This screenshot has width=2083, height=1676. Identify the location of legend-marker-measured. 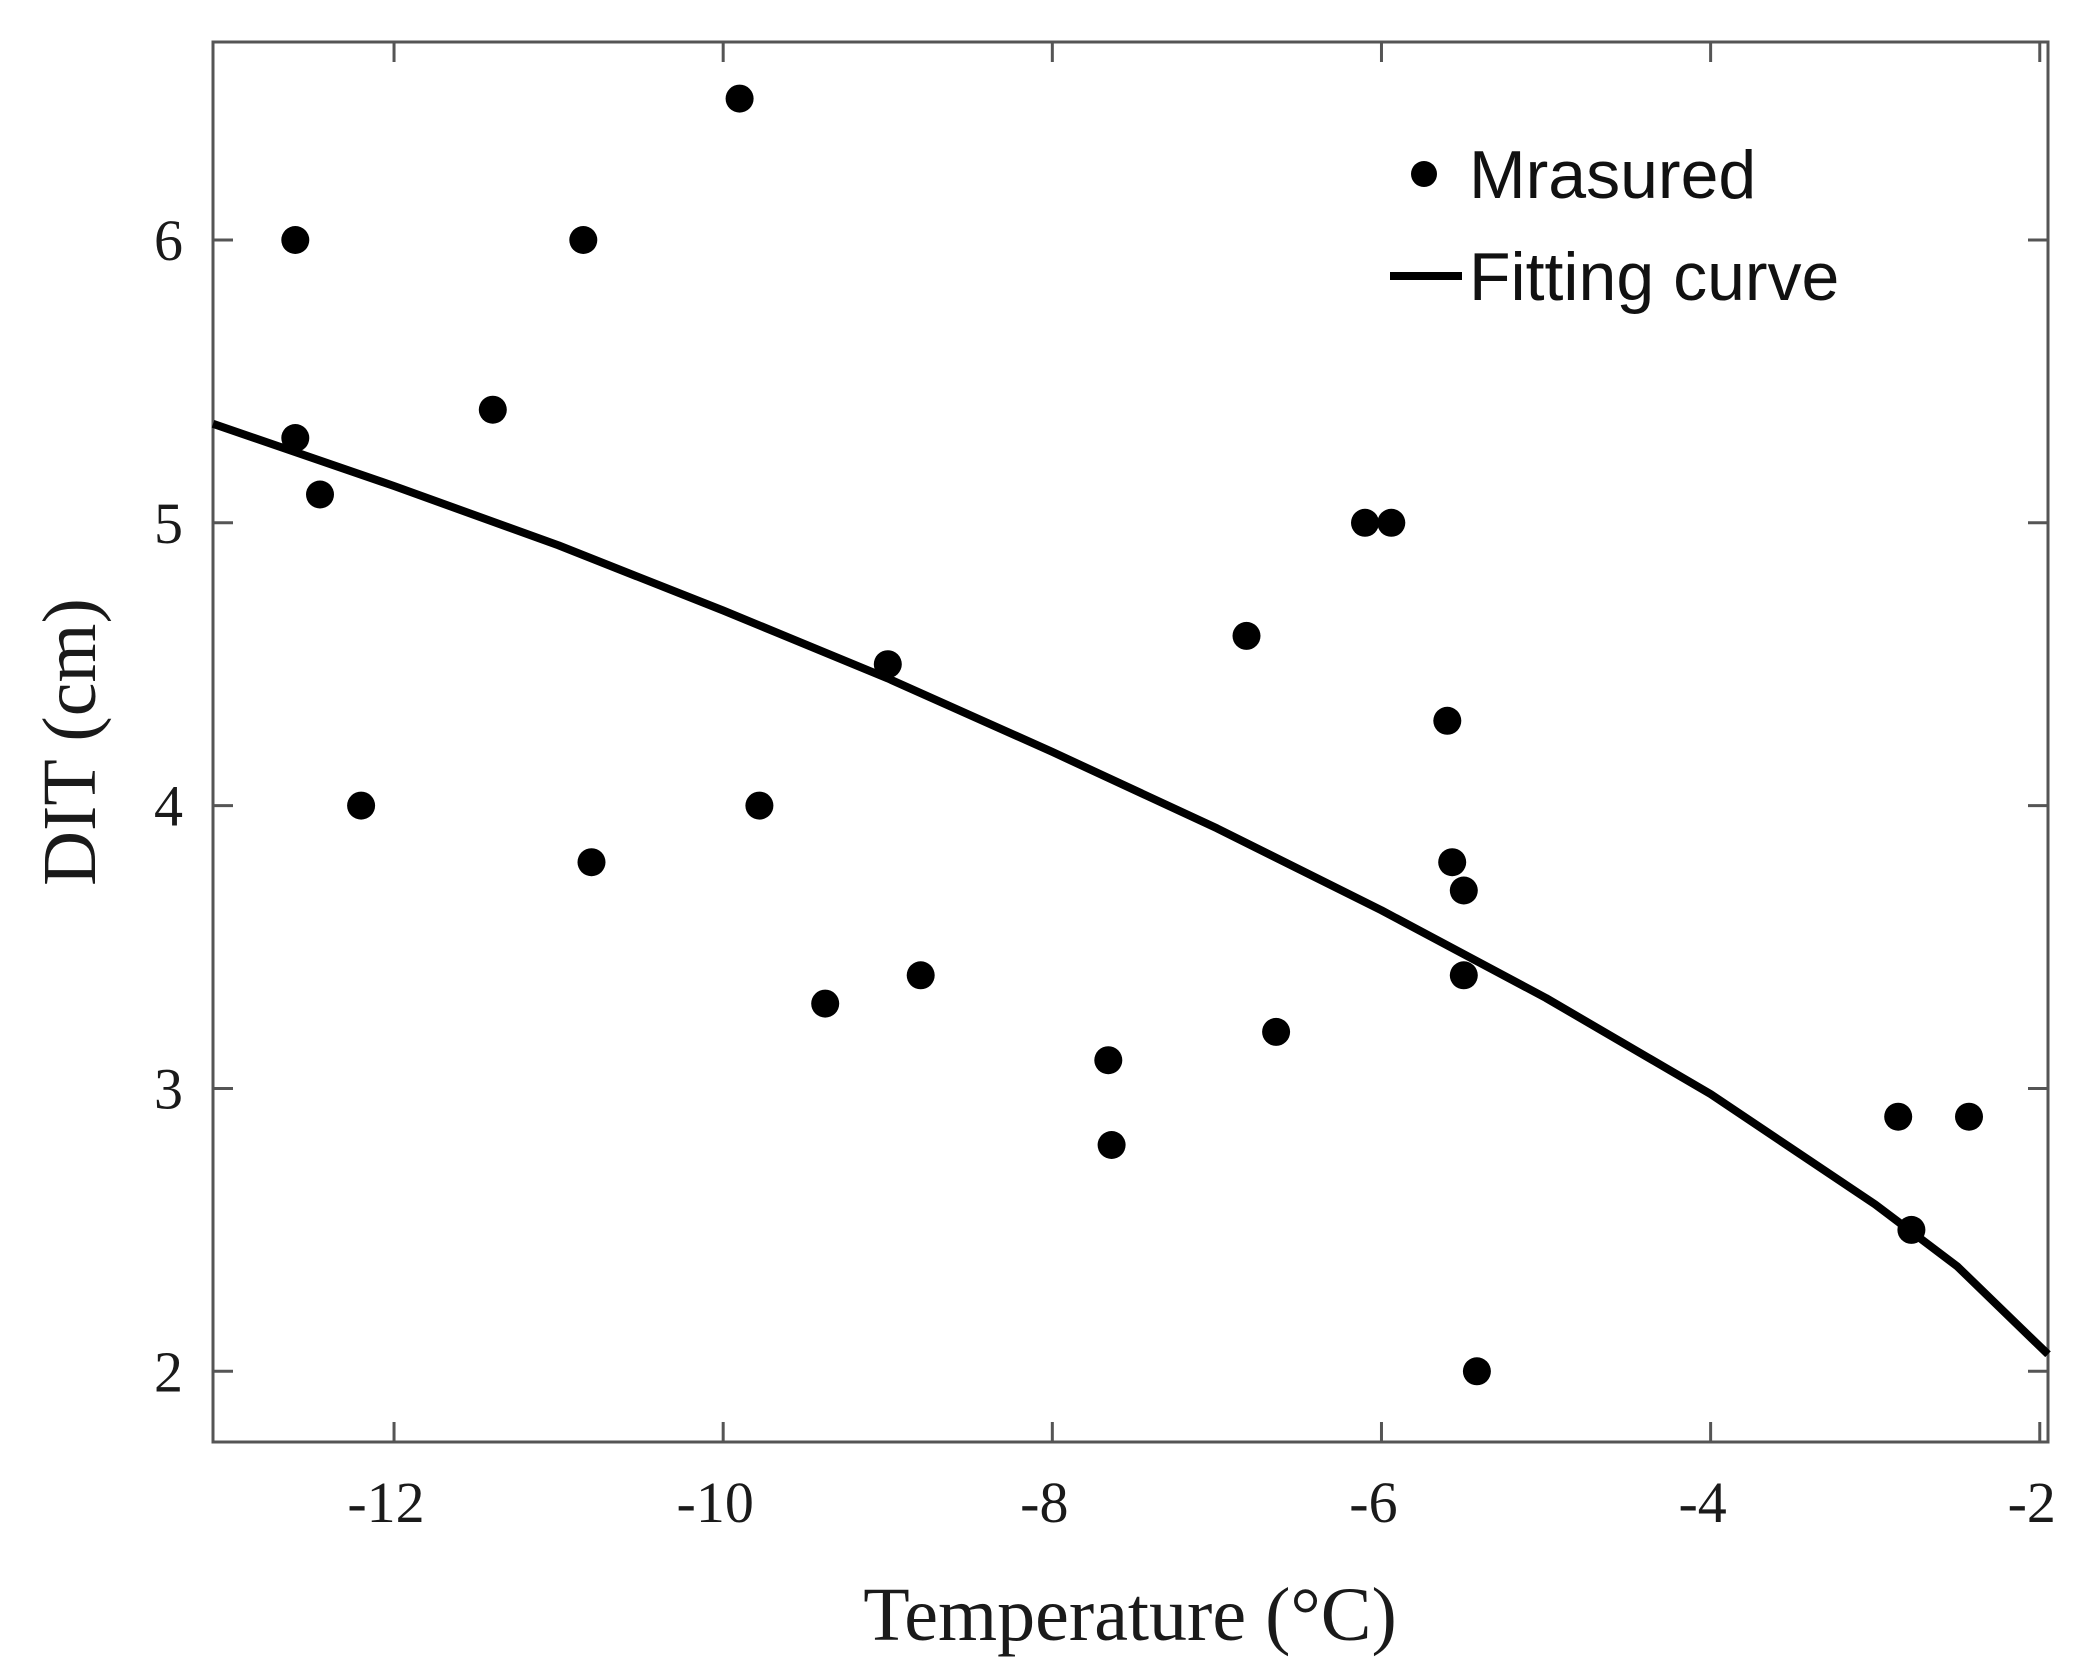
(1424, 174).